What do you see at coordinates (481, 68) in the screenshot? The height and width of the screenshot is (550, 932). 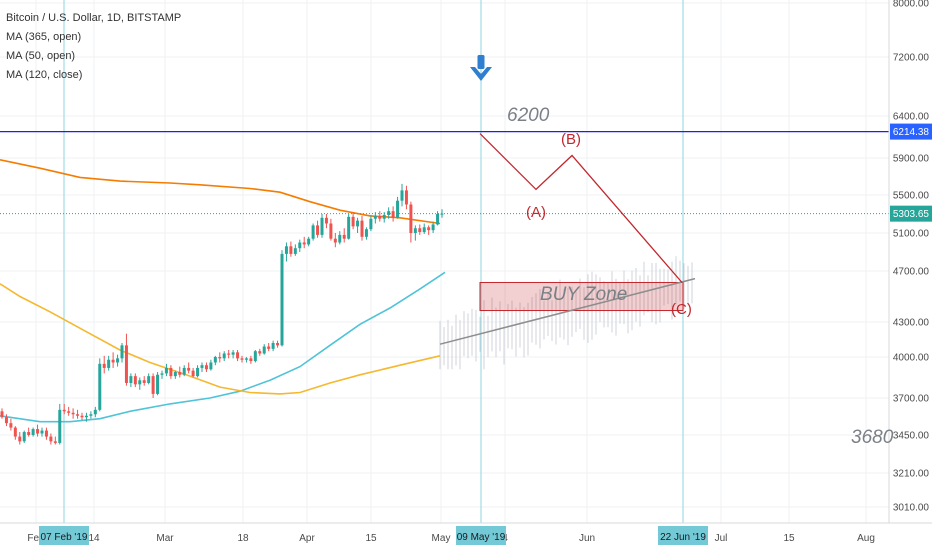 I see `arrow-down-icon` at bounding box center [481, 68].